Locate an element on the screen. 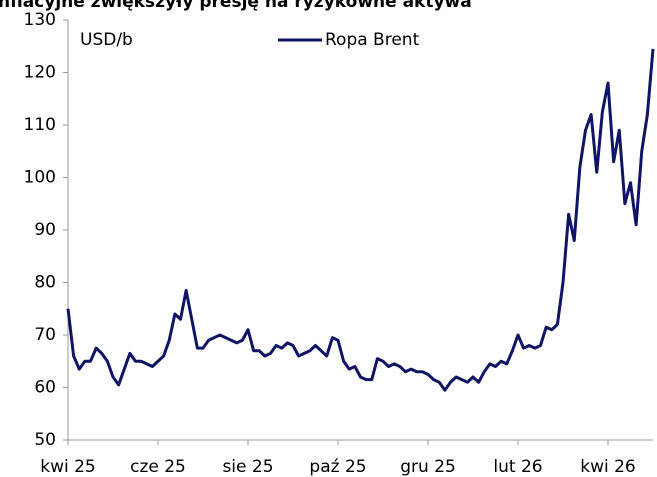 The width and height of the screenshot is (657, 477). x-tick-label: lut 26 is located at coordinates (517, 467).